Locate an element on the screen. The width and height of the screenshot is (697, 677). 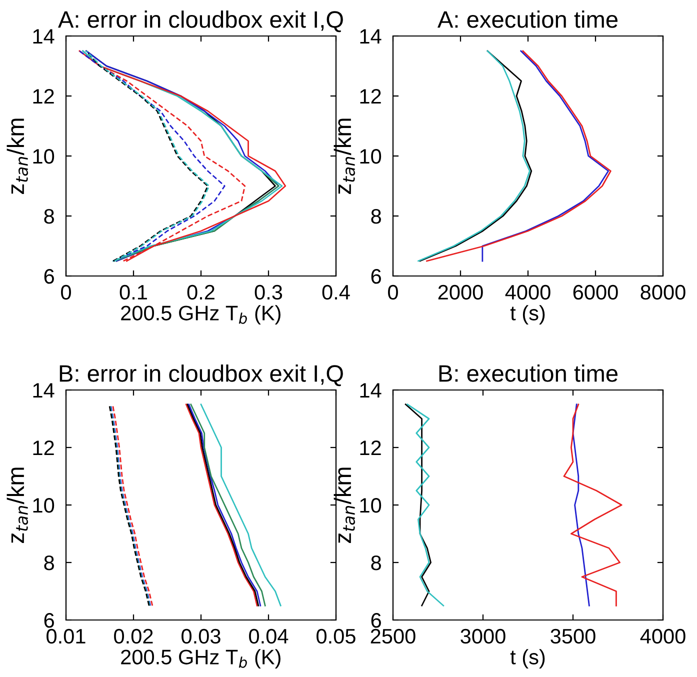
x-tick-label: 2500 is located at coordinates (393, 636).